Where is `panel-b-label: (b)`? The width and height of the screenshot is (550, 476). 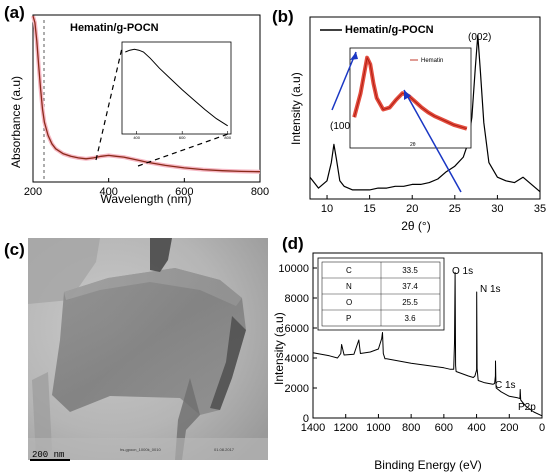 panel-b-label: (b) is located at coordinates (283, 16).